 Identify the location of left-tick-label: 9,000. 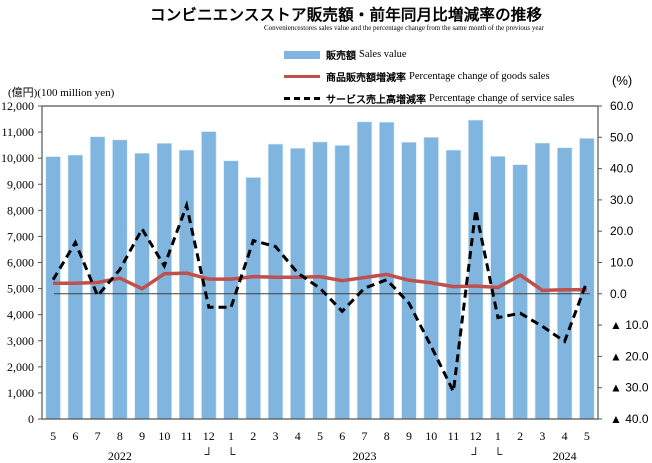
(20, 184).